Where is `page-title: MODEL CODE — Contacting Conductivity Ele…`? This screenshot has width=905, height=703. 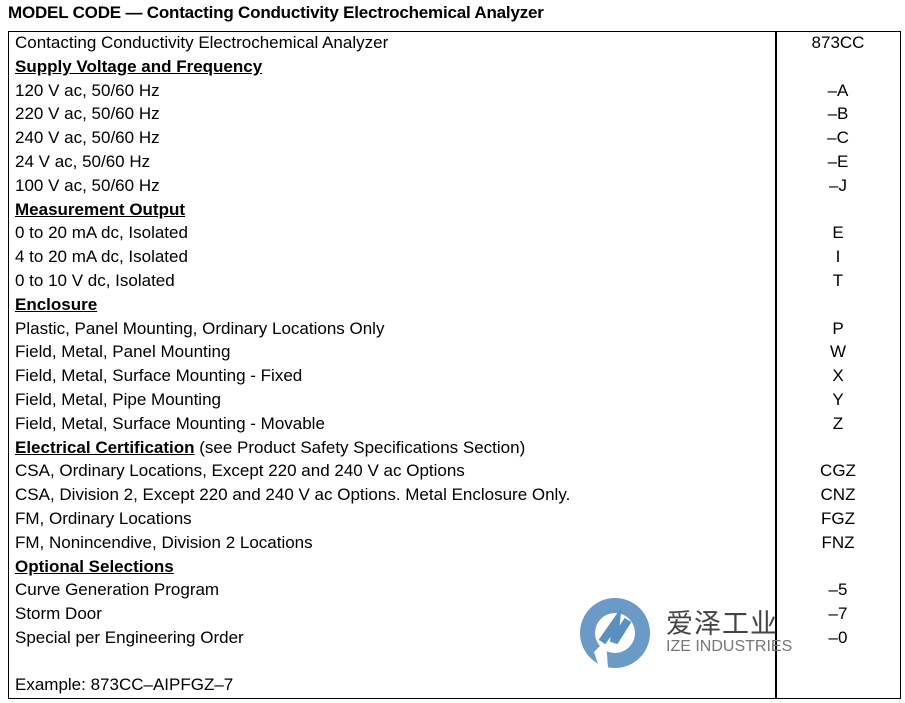
page-title: MODEL CODE — Contacting Conductivity Ele… is located at coordinates (276, 12).